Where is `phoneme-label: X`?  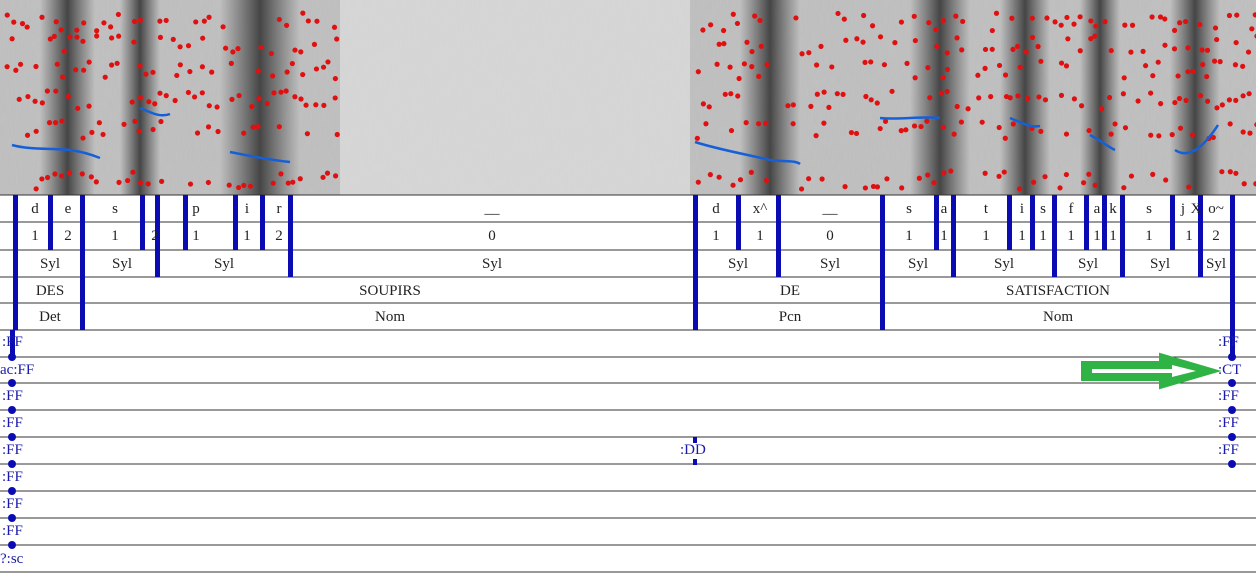 phoneme-label: X is located at coordinates (1196, 209).